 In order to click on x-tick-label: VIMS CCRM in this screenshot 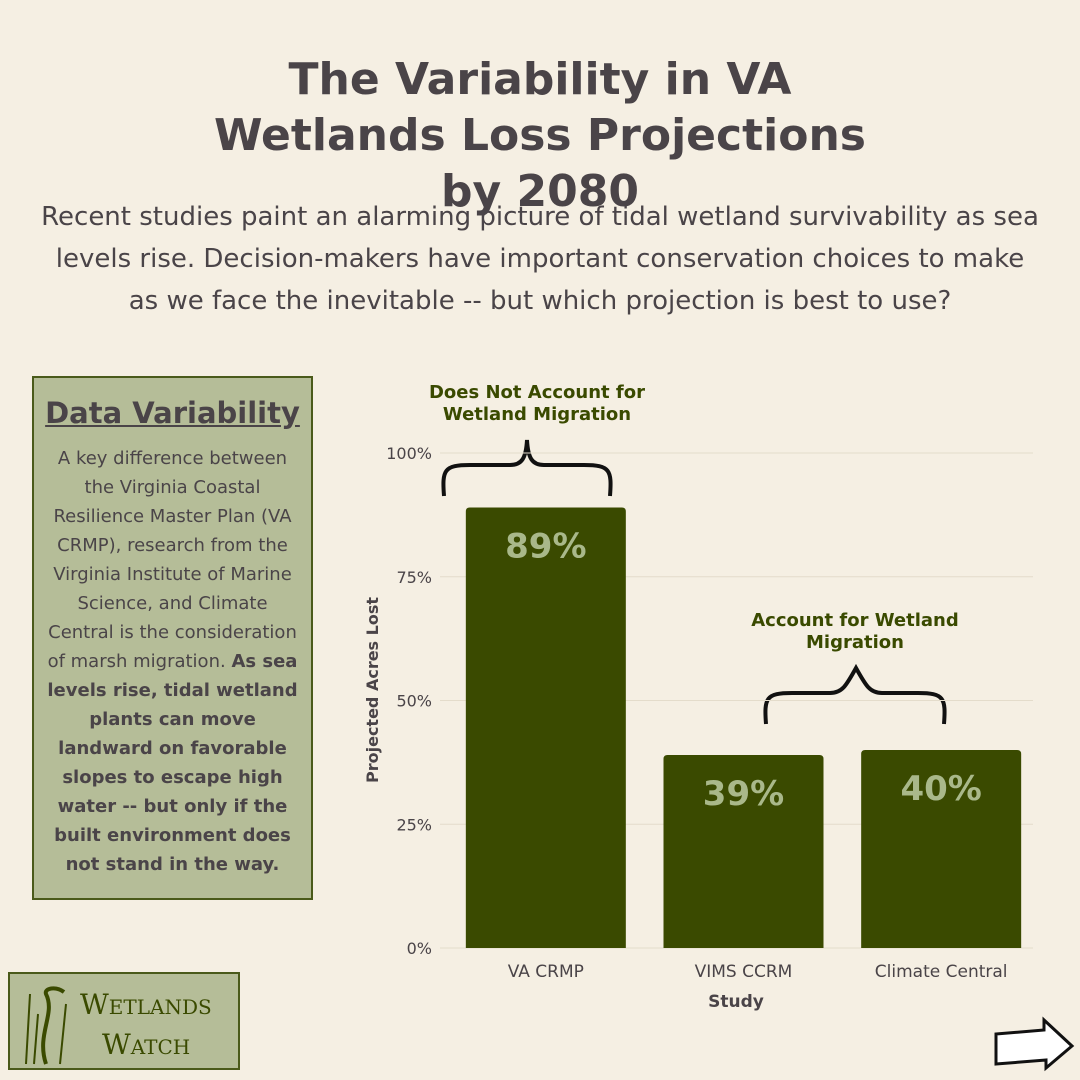, I will do `click(744, 972)`.